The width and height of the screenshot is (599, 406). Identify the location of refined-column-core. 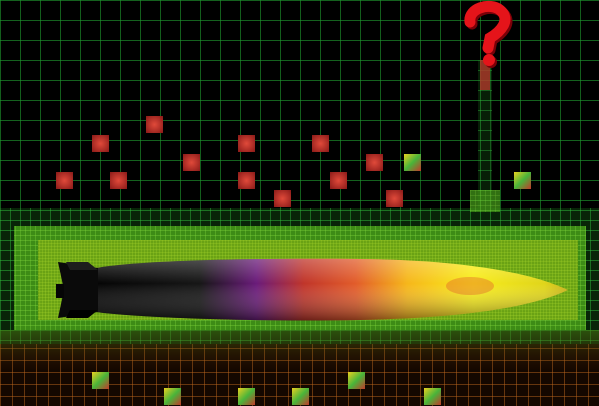
(485, 75).